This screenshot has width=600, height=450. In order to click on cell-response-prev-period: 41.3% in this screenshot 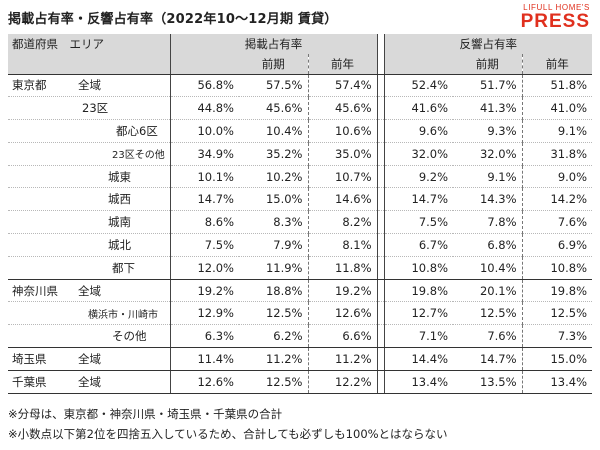, I will do `click(488, 108)`.